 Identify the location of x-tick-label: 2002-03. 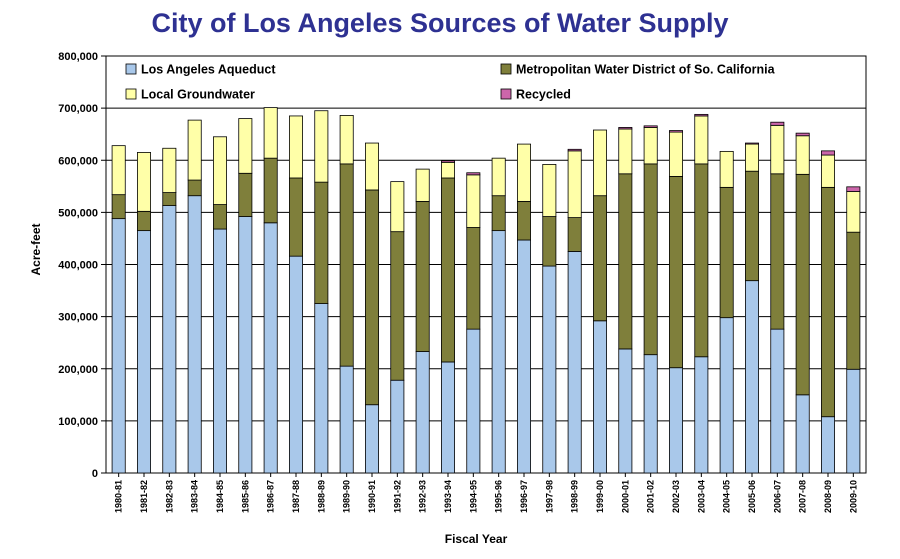
(676, 496).